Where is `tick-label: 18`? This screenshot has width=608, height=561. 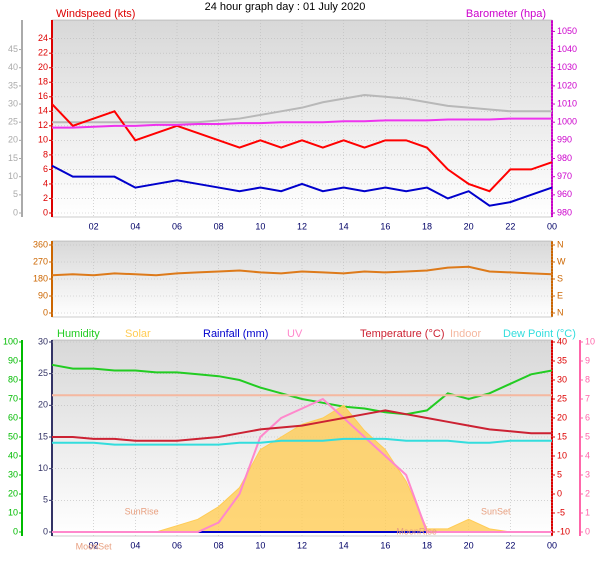 tick-label: 18 is located at coordinates (43, 82).